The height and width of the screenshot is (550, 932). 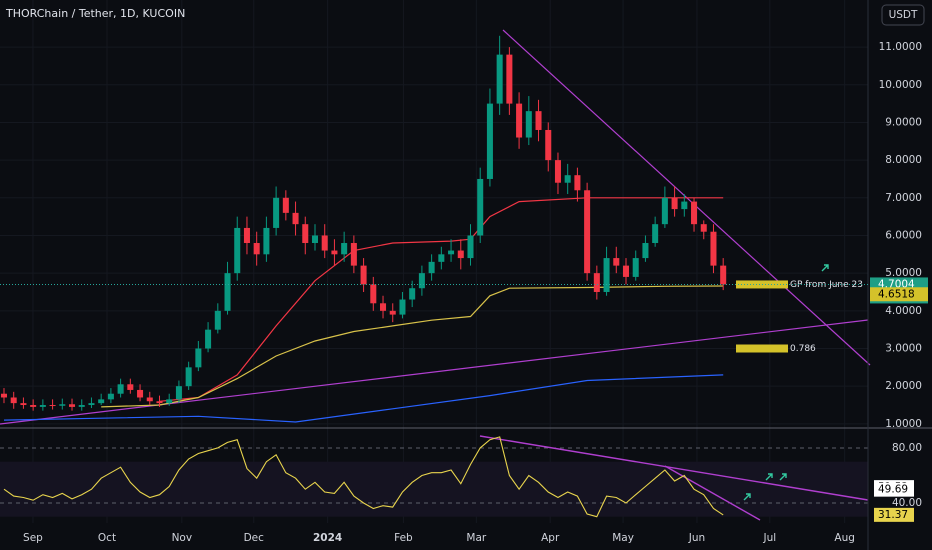 What do you see at coordinates (903, 311) in the screenshot?
I see `y-tick-label: 4.0000` at bounding box center [903, 311].